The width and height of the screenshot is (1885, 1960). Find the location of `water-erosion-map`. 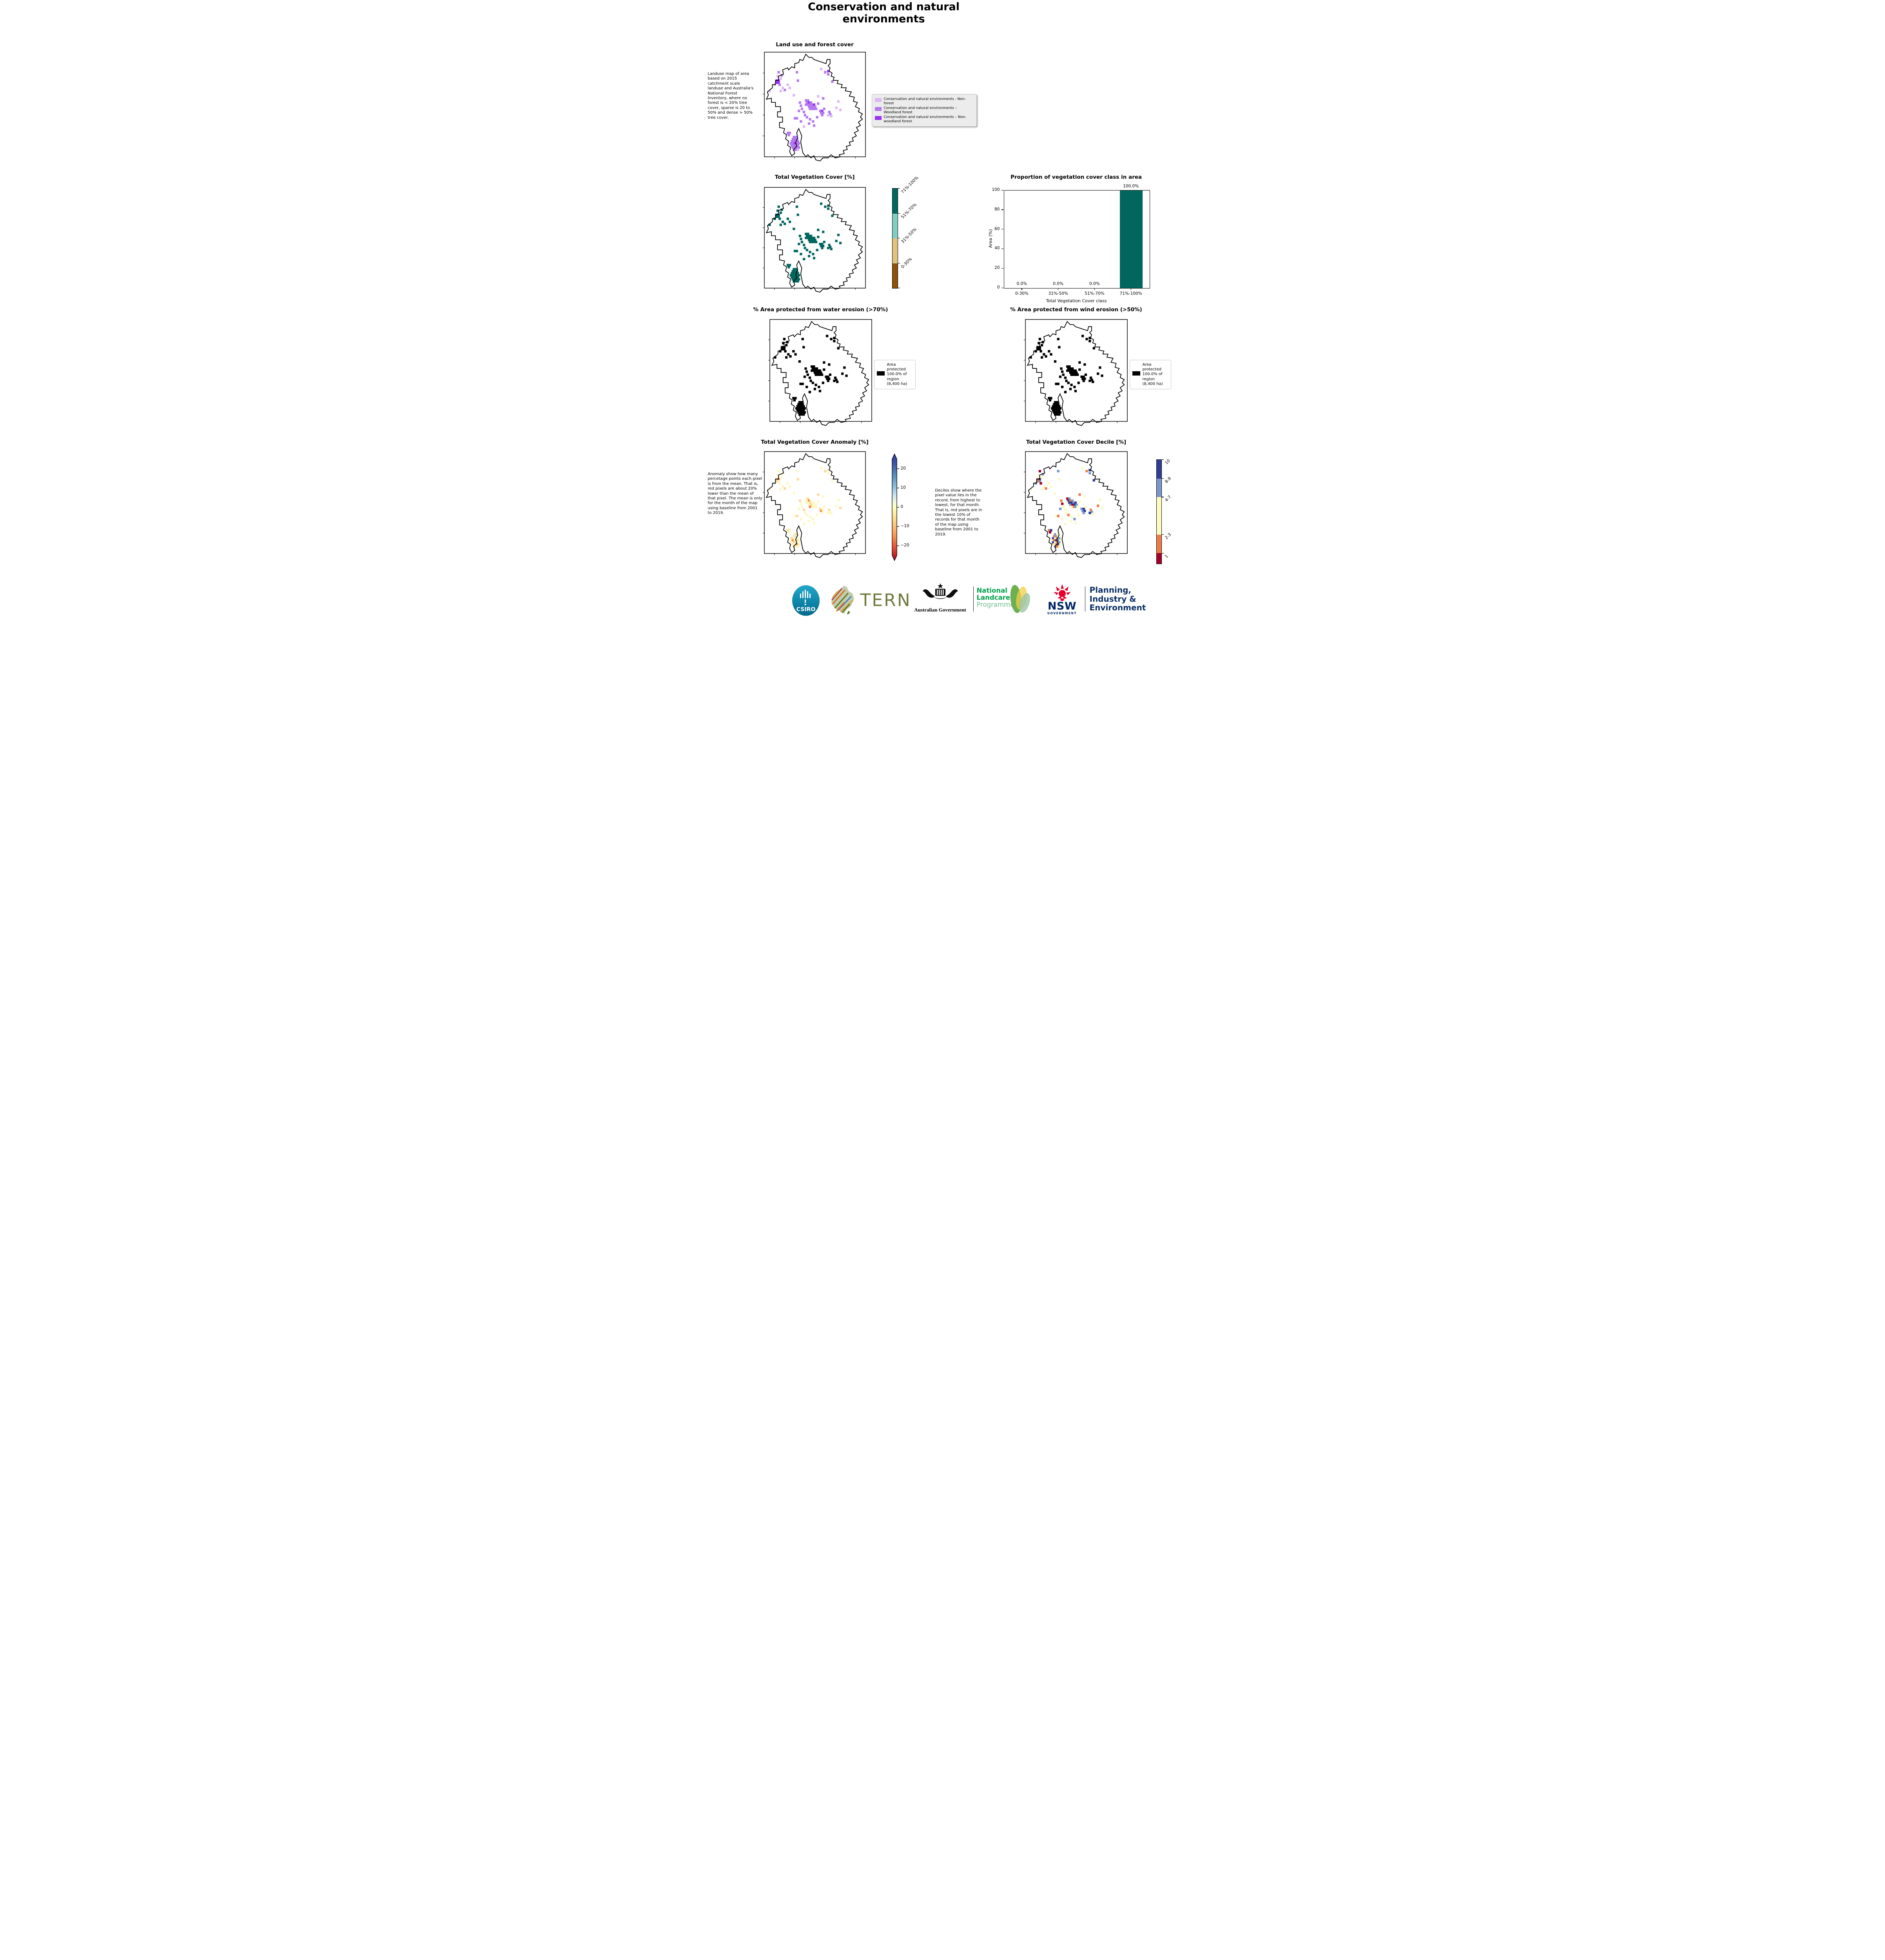

water-erosion-map is located at coordinates (821, 370).